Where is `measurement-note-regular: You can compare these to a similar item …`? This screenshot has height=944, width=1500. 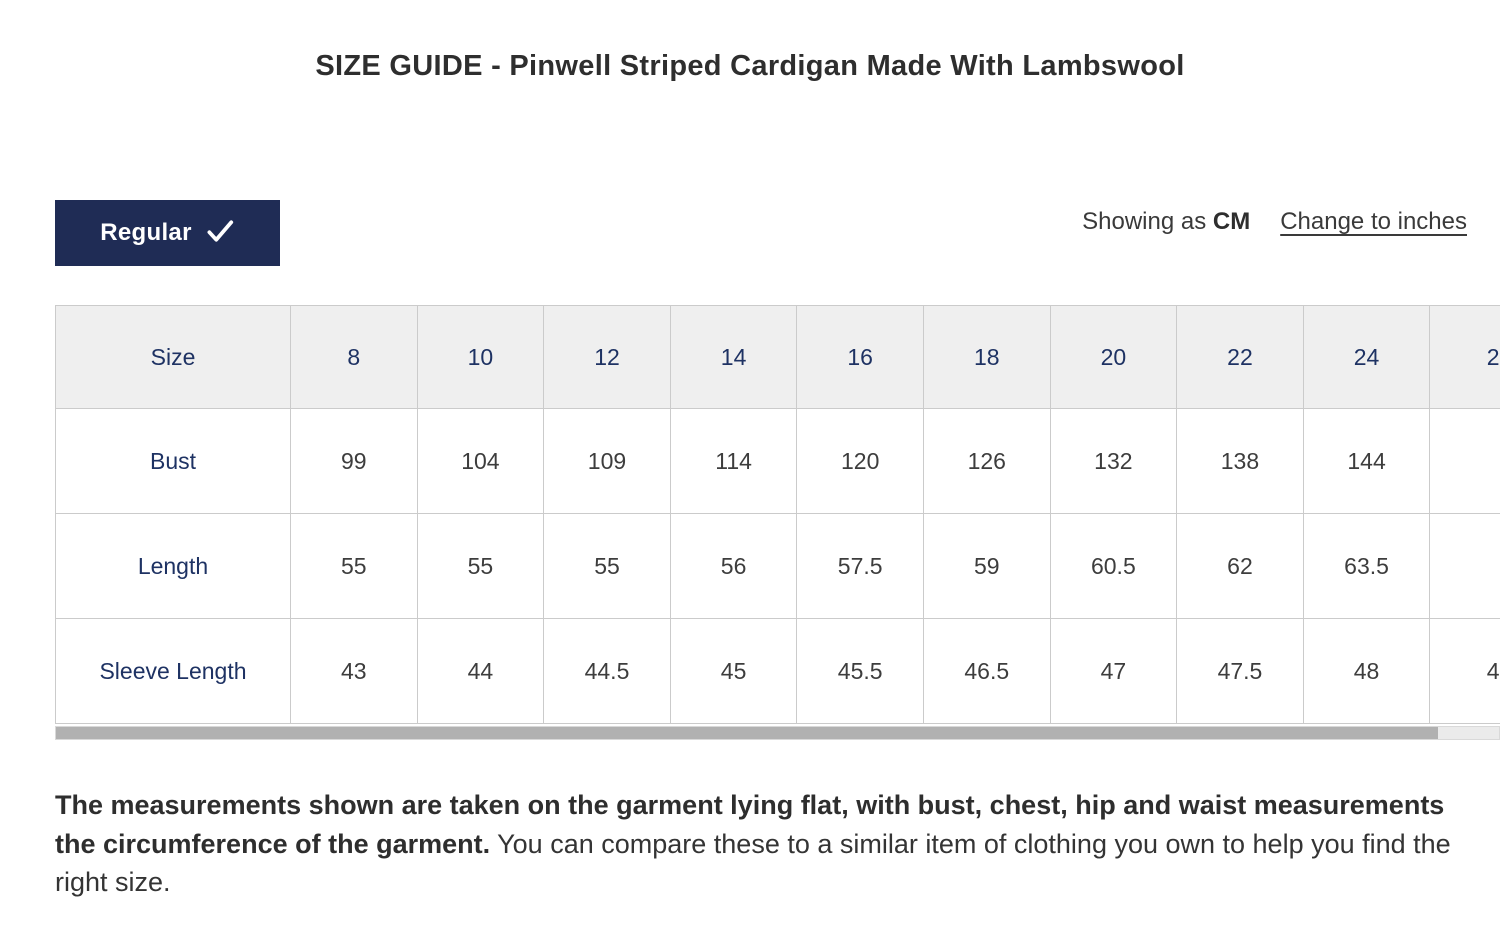 measurement-note-regular: You can compare these to a similar item … is located at coordinates (753, 863).